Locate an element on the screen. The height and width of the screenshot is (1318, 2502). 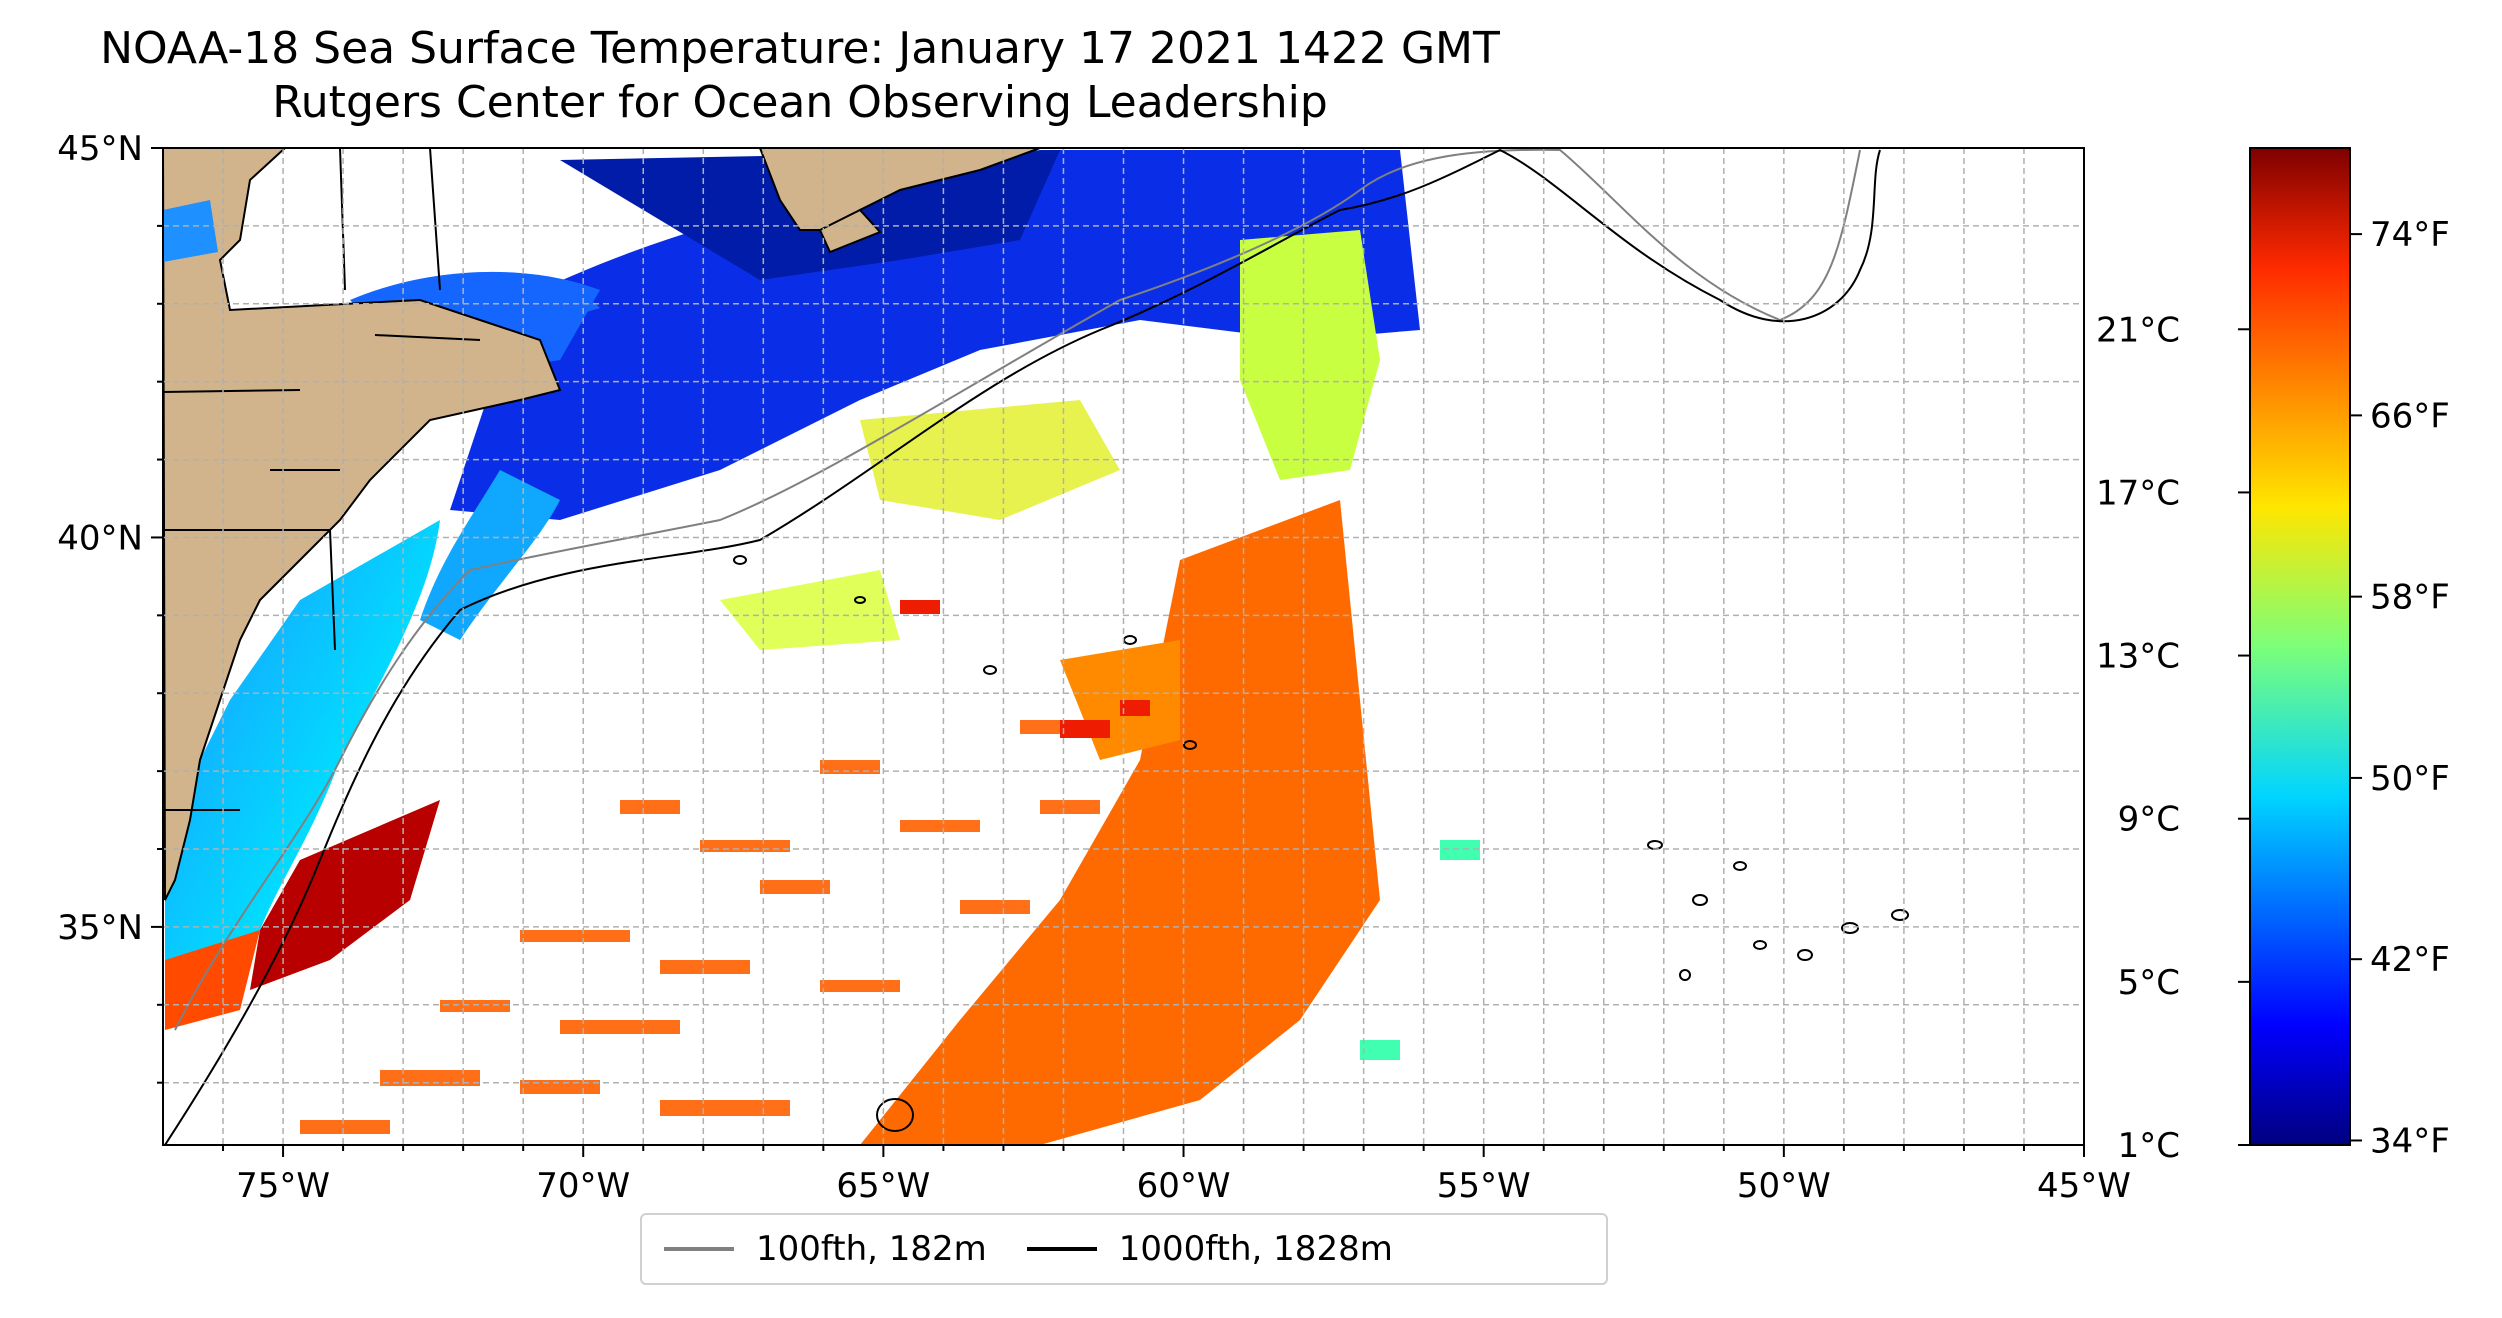
y-tick-label: 35°N is located at coordinates (100, 928).